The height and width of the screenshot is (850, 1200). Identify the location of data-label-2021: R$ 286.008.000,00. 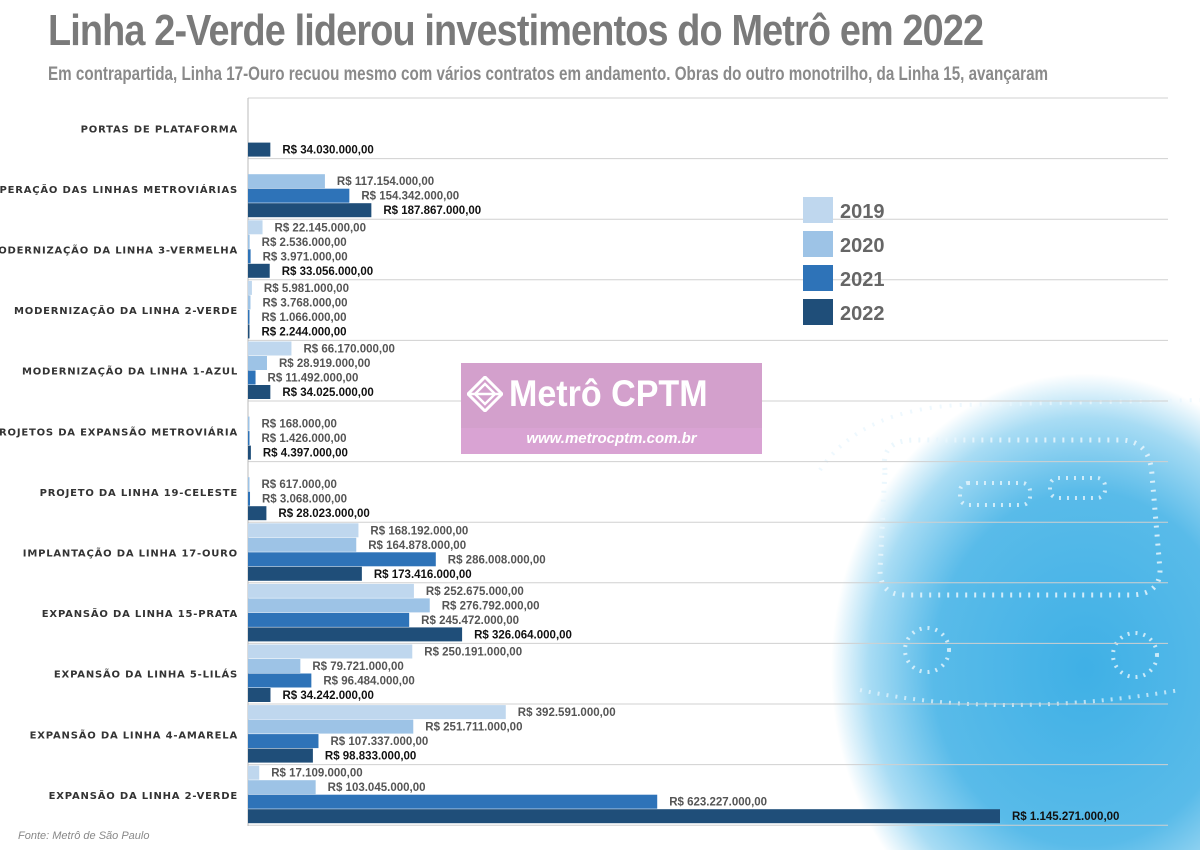
(497, 560).